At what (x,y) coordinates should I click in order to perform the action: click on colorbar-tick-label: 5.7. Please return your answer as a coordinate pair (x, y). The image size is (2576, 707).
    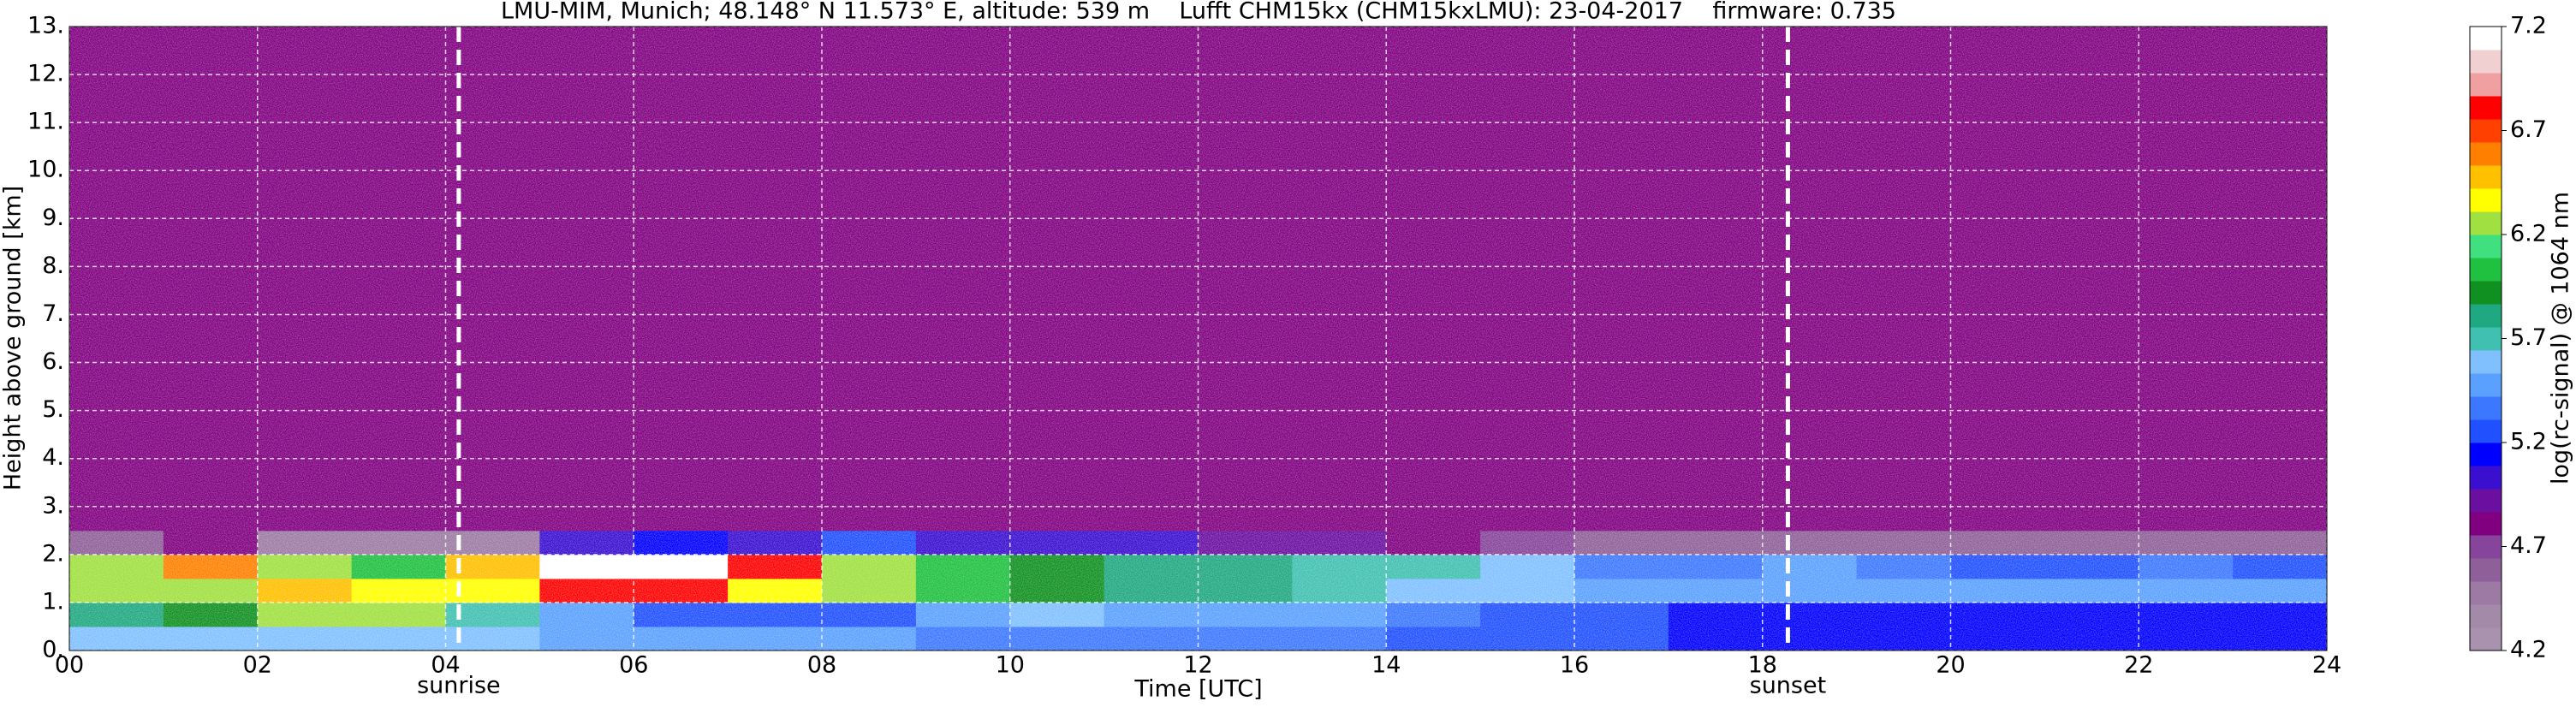
    Looking at the image, I should click on (2529, 337).